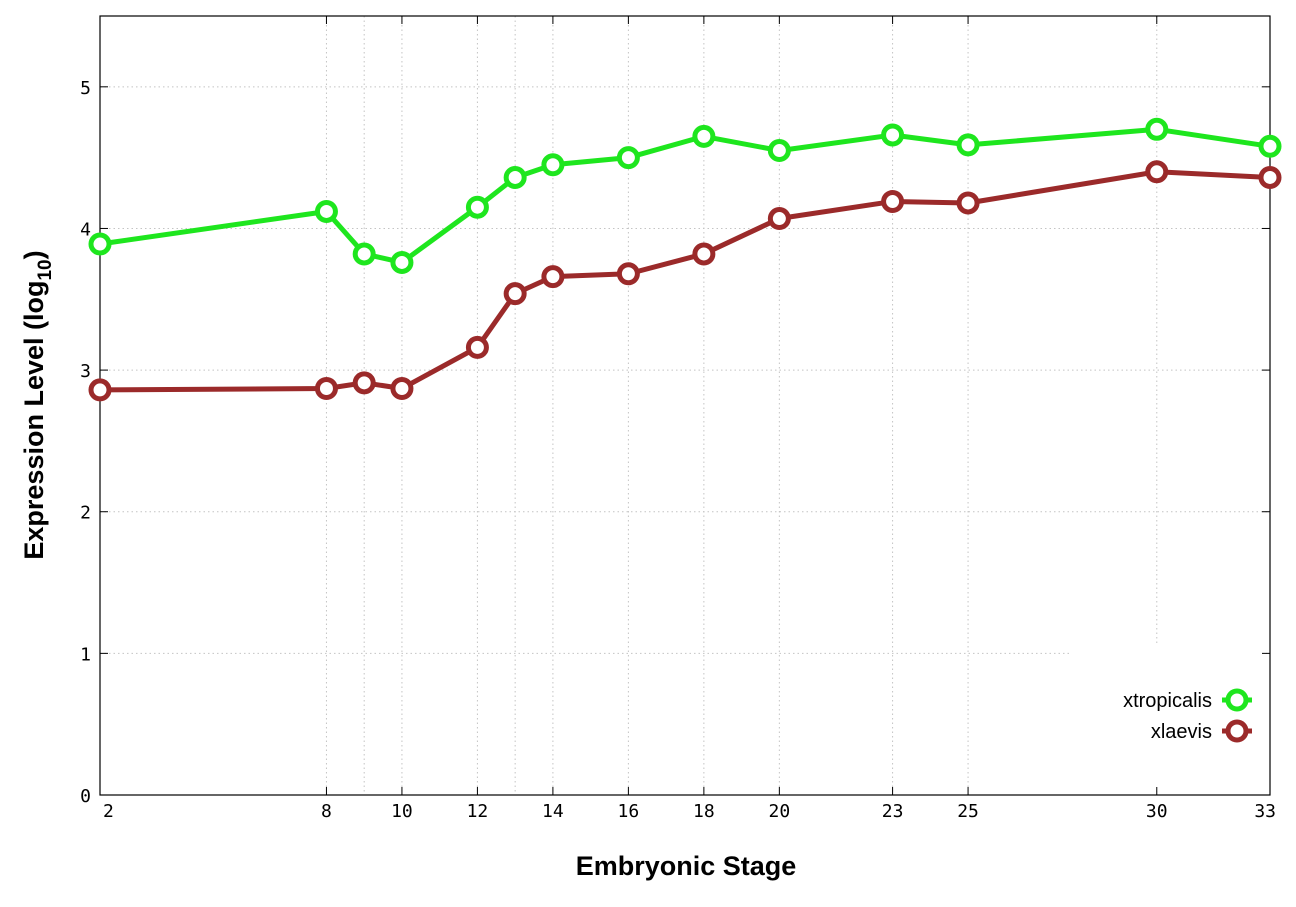  What do you see at coordinates (108, 811) in the screenshot?
I see `x-tick-label: 2` at bounding box center [108, 811].